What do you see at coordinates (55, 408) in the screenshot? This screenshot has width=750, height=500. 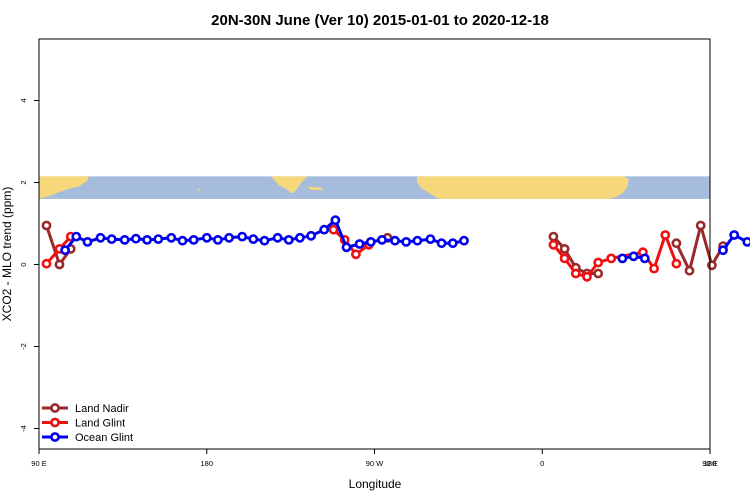 I see `legend-marker-land-nadir` at bounding box center [55, 408].